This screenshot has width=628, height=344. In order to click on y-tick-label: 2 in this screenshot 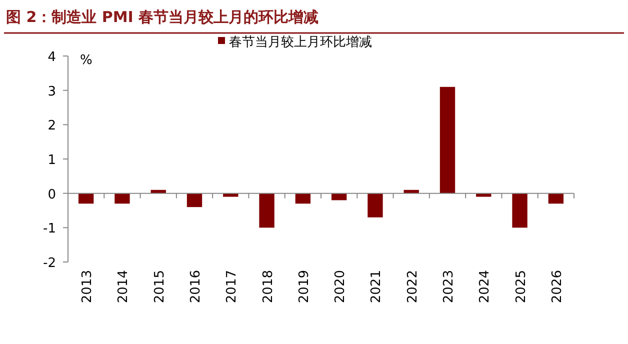, I will do `click(52, 126)`.